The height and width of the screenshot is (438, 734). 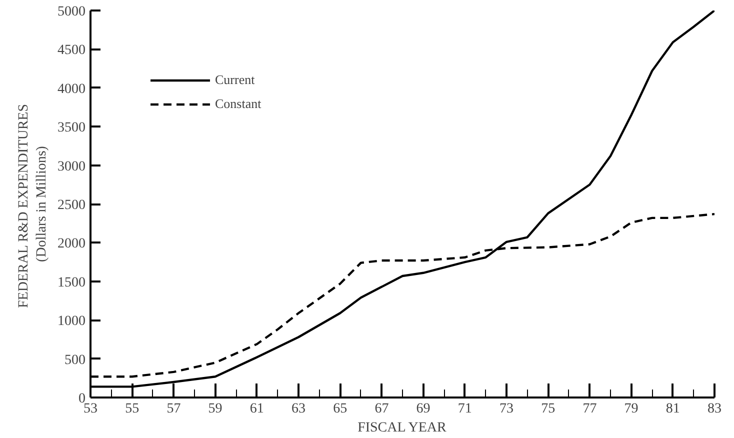 I want to click on x-tick-label: 61, so click(x=257, y=409).